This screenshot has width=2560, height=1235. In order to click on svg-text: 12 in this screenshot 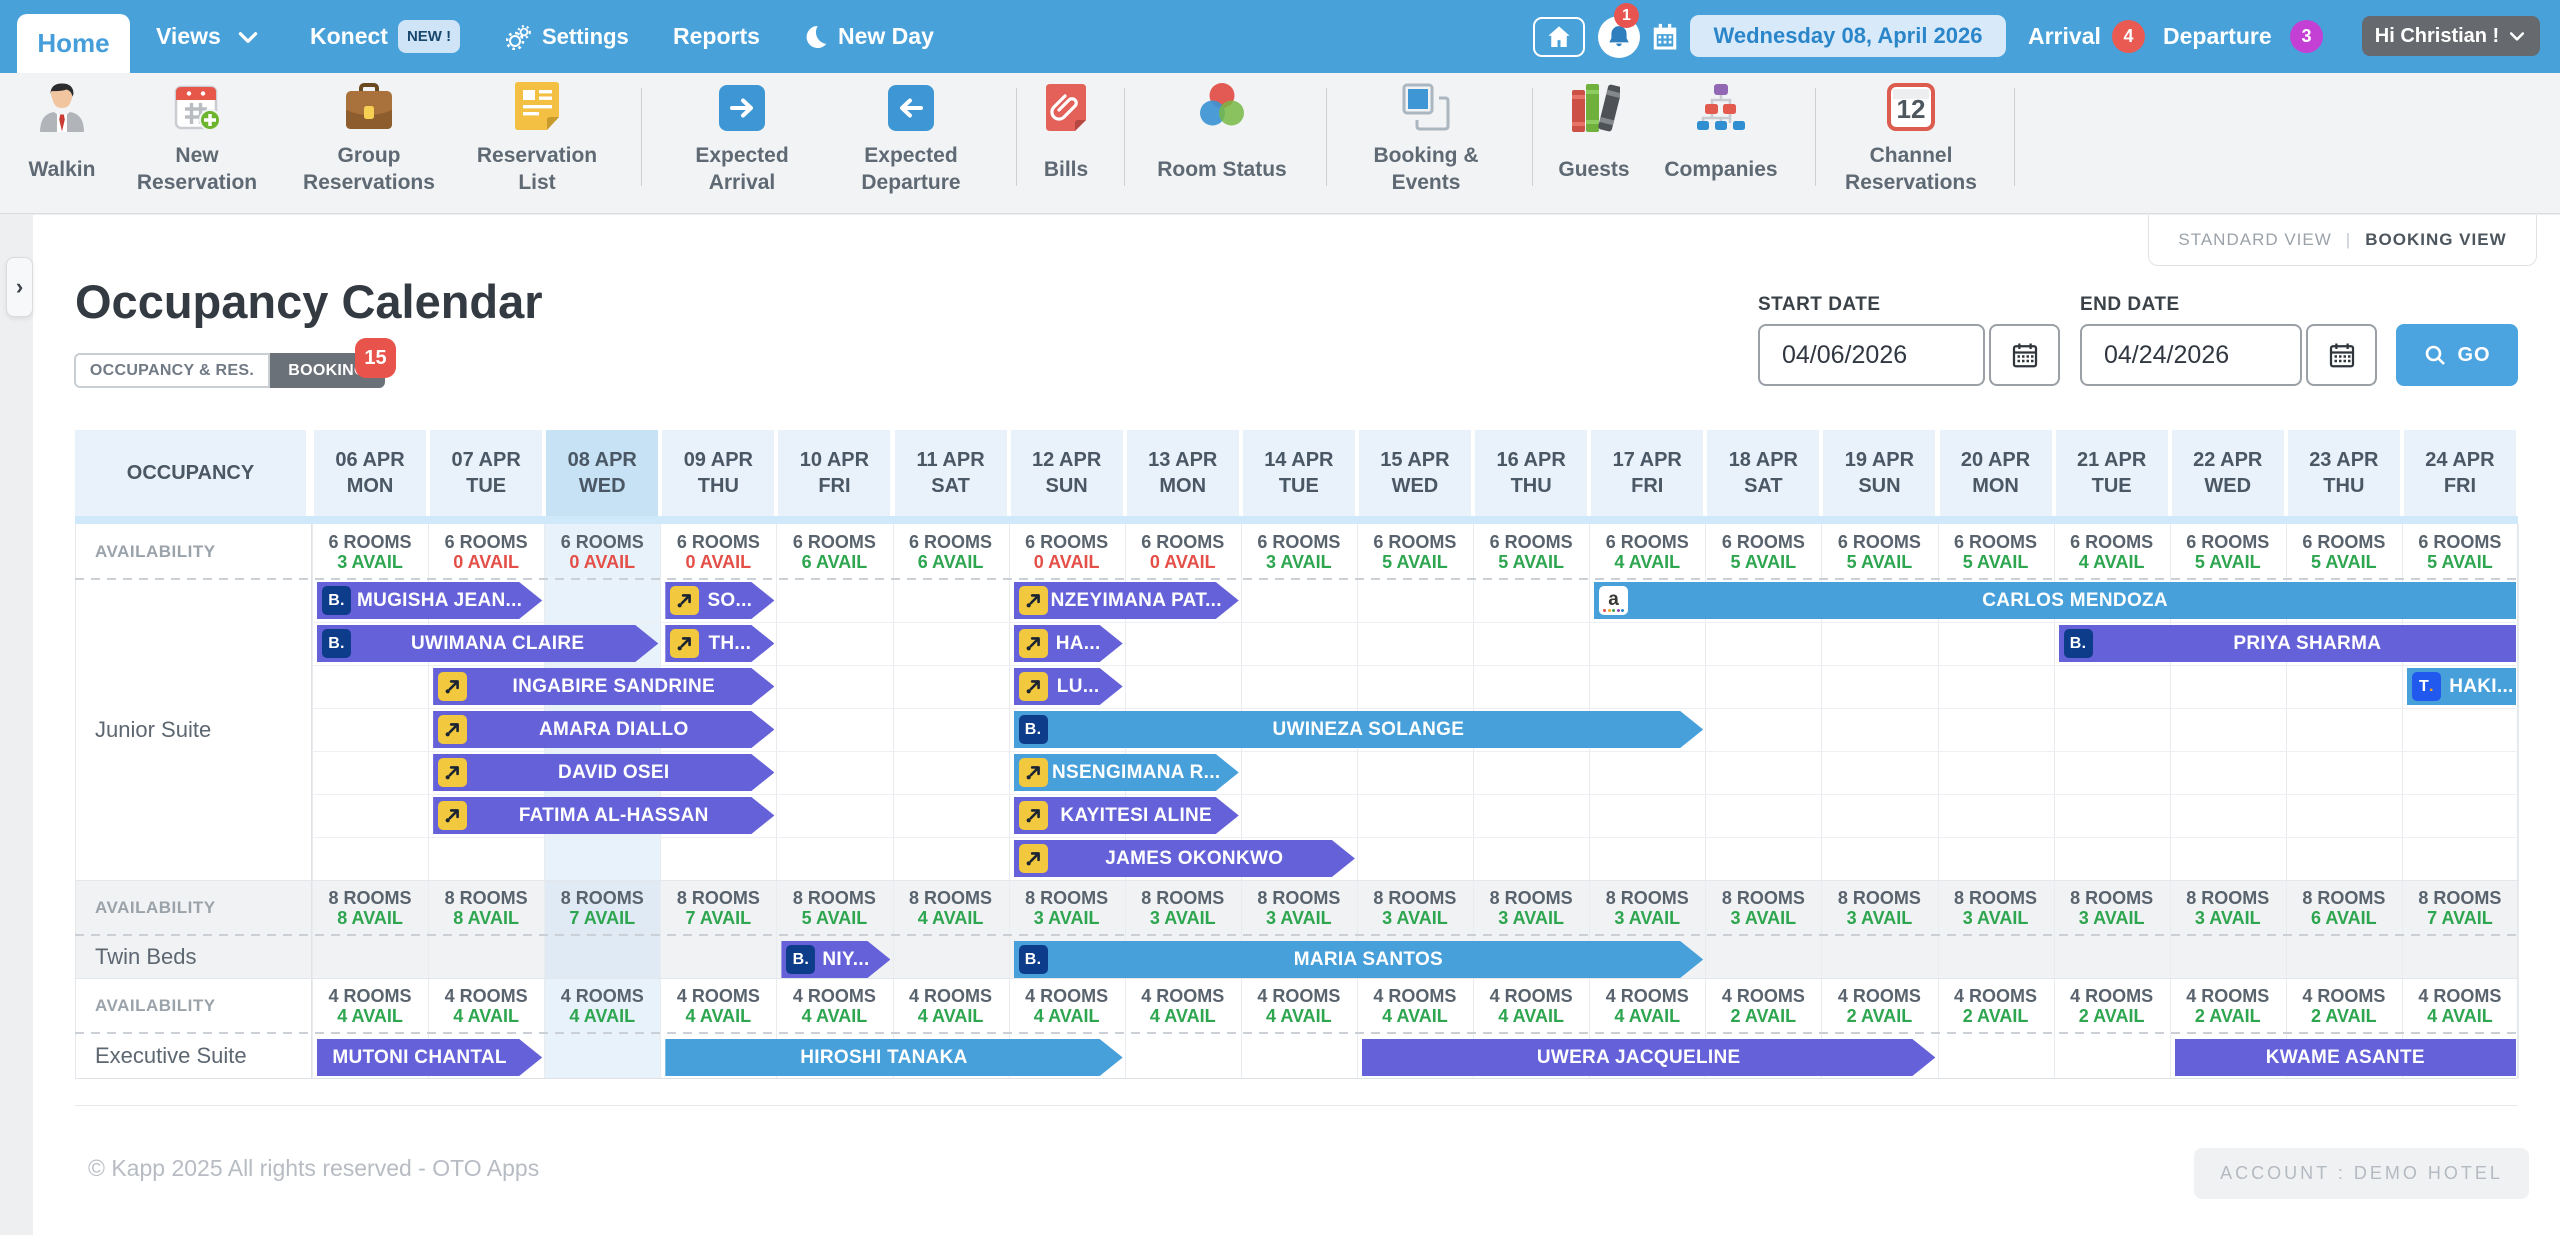, I will do `click(1911, 109)`.